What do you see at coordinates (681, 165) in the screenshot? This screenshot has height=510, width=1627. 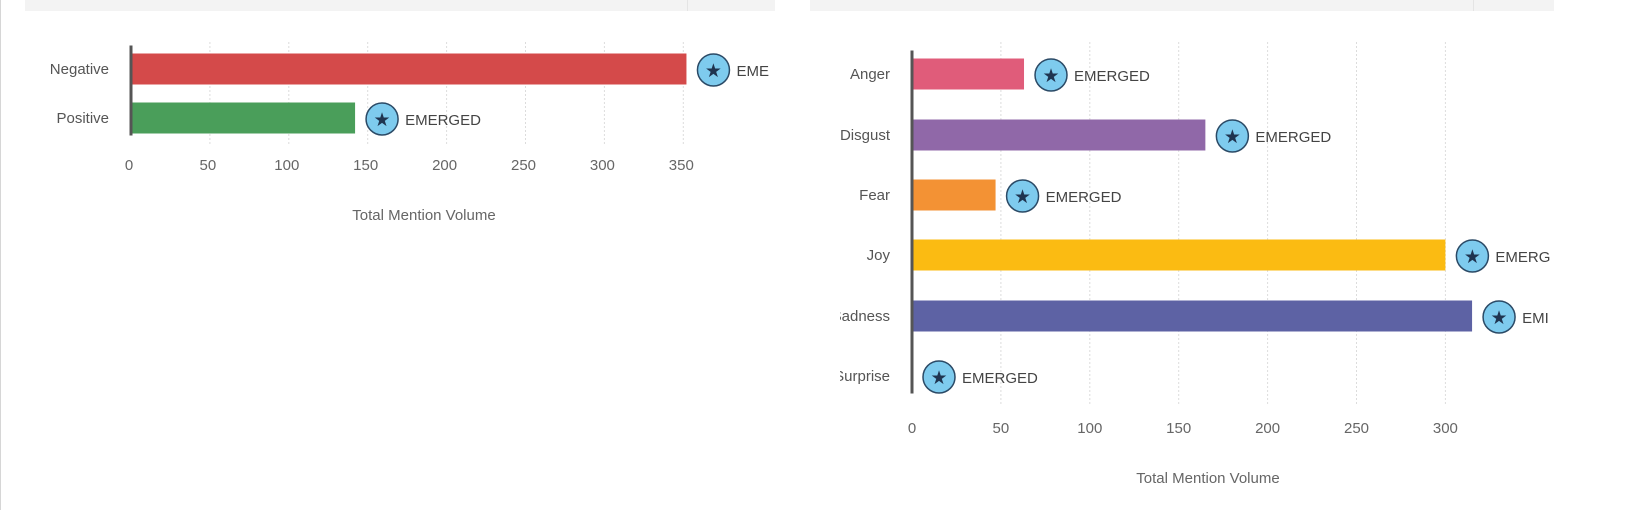 I see `x-tick-label: 350` at bounding box center [681, 165].